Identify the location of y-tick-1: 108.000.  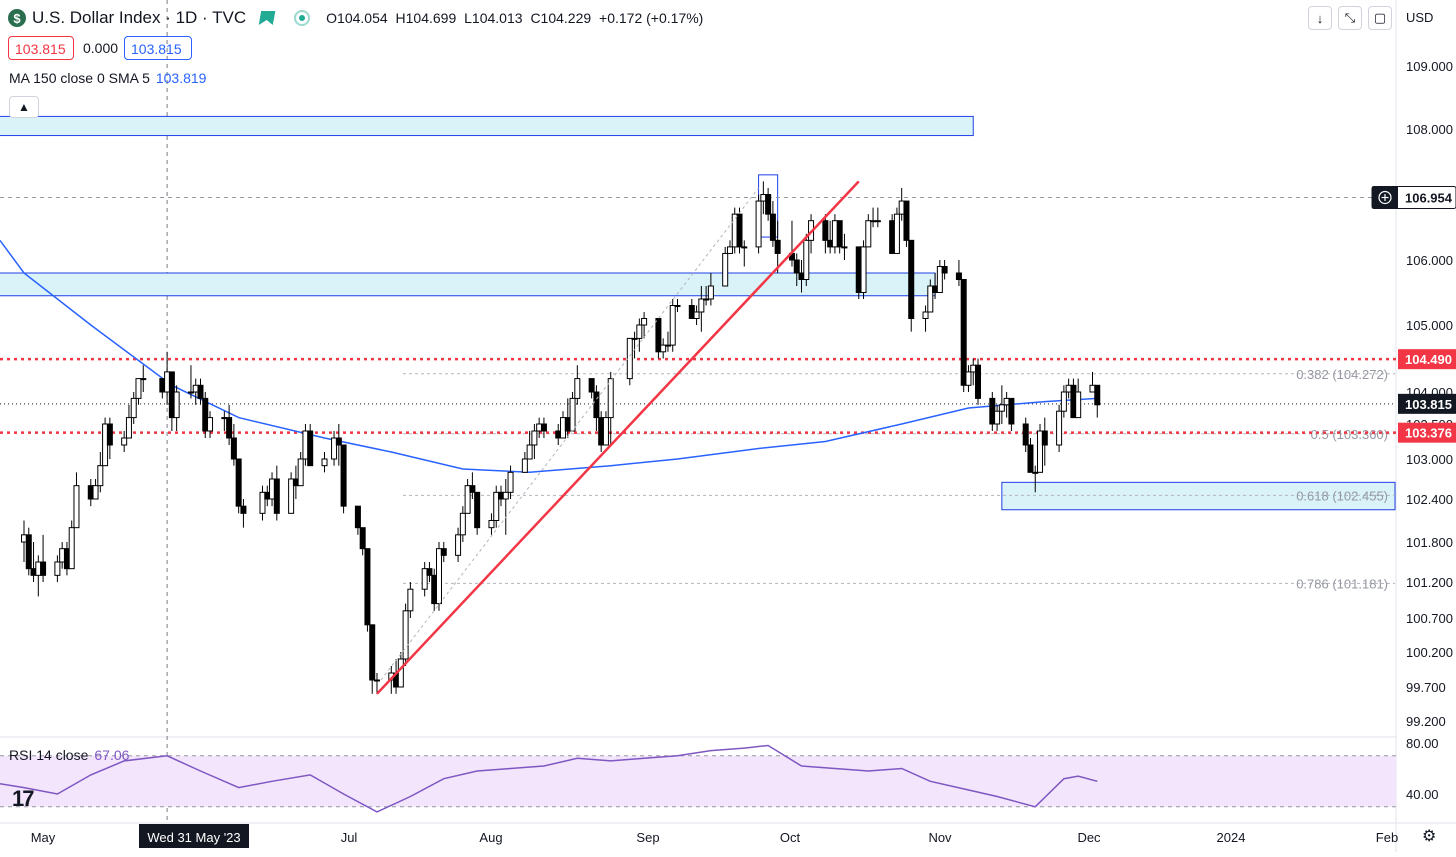
(1429, 129).